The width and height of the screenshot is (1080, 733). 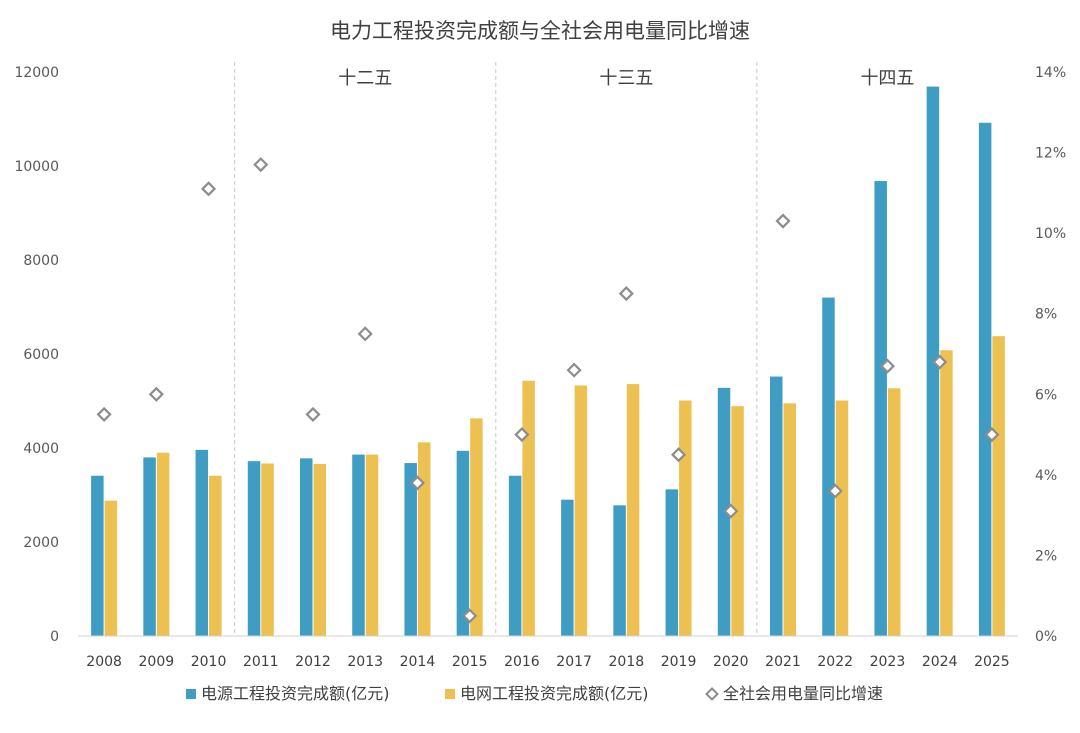 What do you see at coordinates (191, 694) in the screenshot?
I see `legend-swatch-power-source` at bounding box center [191, 694].